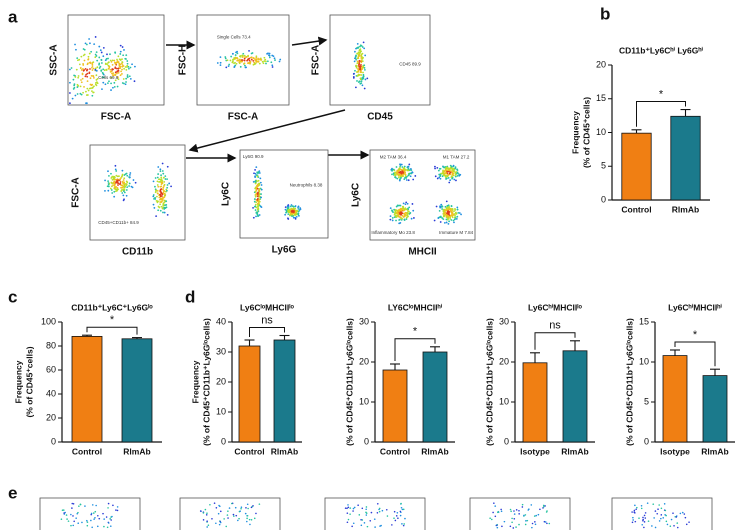 This screenshot has width=750, height=530. What do you see at coordinates (675, 399) in the screenshot?
I see `bar` at bounding box center [675, 399].